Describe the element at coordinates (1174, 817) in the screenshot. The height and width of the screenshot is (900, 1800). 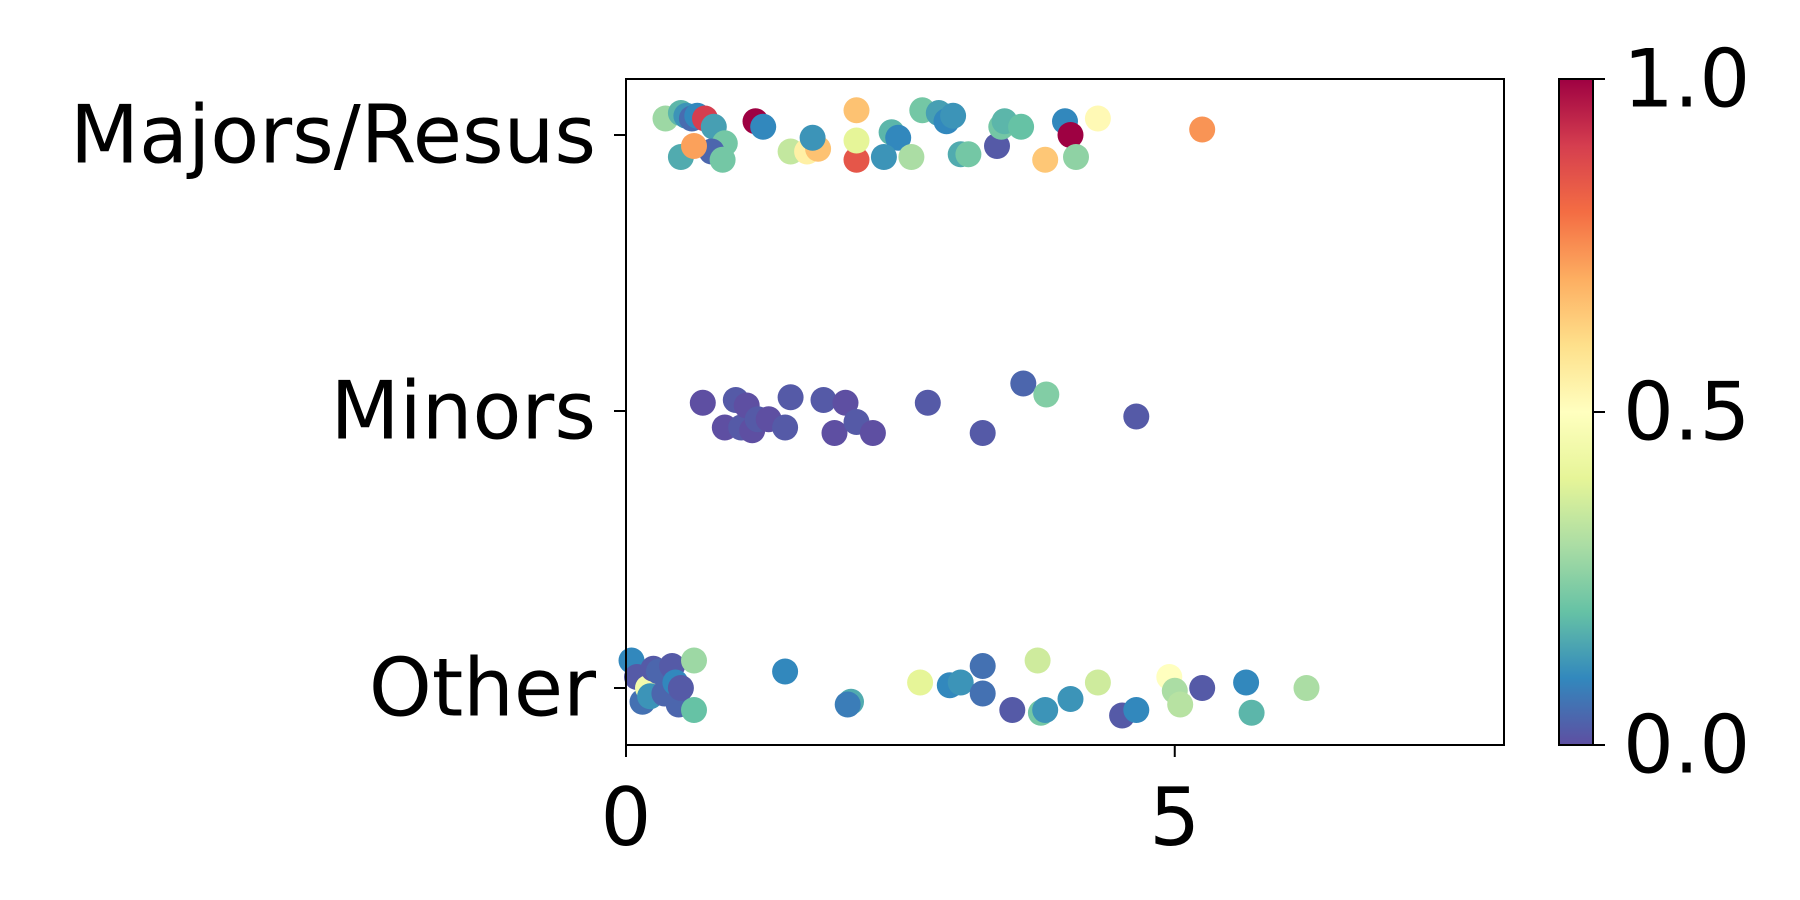
I see `x-tick-label: 5` at that location.